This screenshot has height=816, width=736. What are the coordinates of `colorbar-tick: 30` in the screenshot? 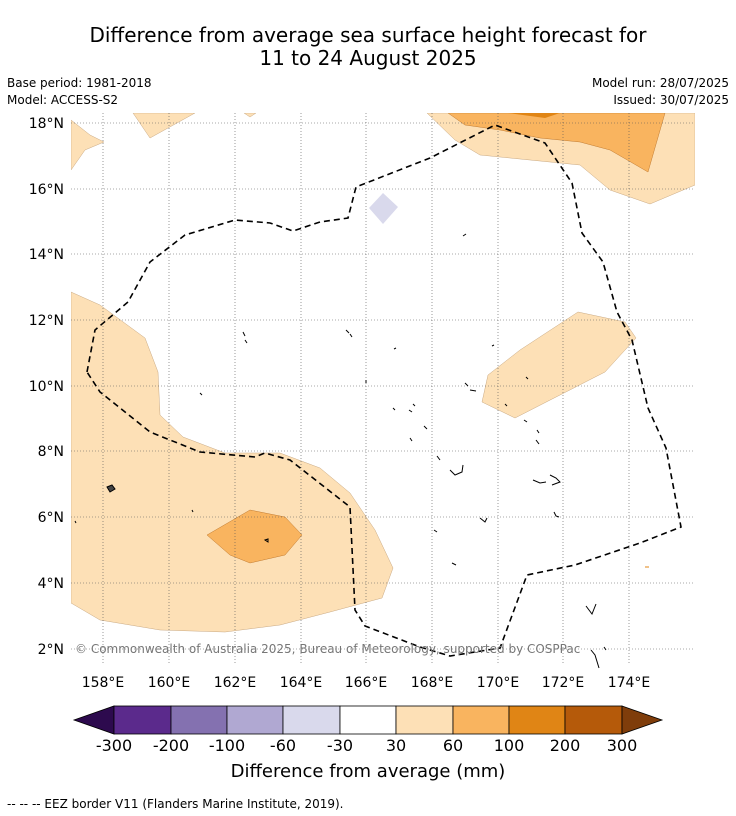 It's located at (396, 745).